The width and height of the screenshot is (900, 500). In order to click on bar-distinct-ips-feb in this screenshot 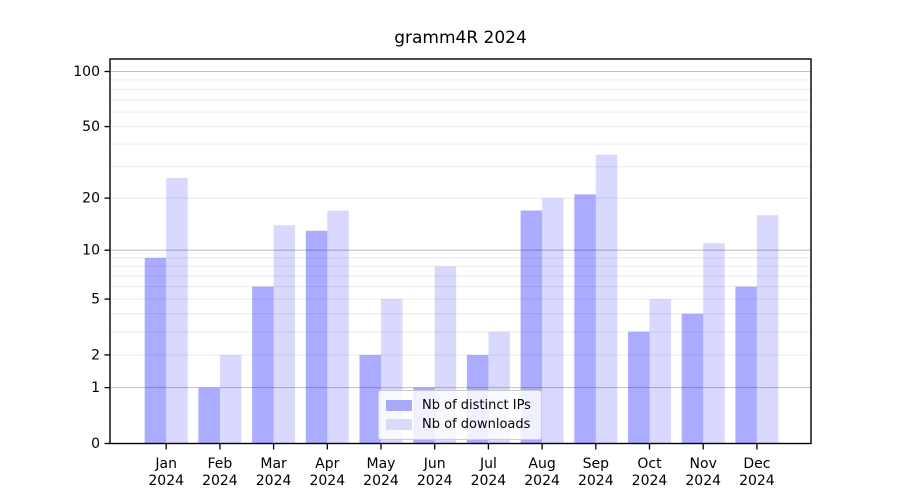, I will do `click(209, 415)`.